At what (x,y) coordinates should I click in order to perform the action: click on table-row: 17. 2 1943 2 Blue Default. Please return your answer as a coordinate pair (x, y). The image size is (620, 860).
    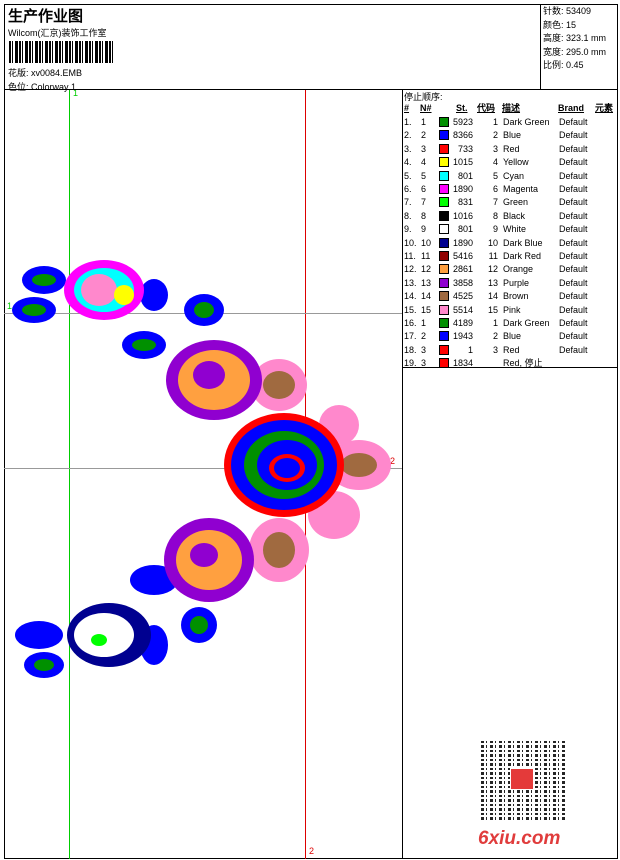
    Looking at the image, I should click on (496, 336).